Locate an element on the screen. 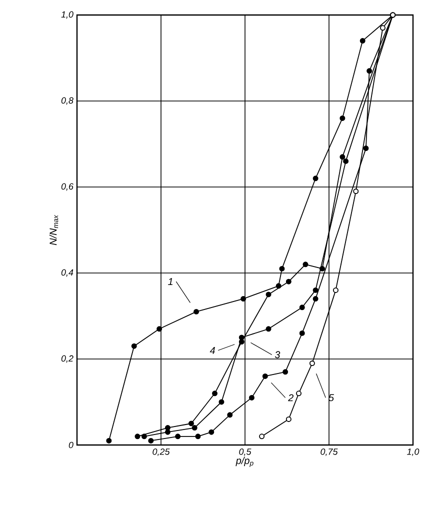 This screenshot has width=423, height=508. y-tick-label: 0,8 is located at coordinates (68, 101).